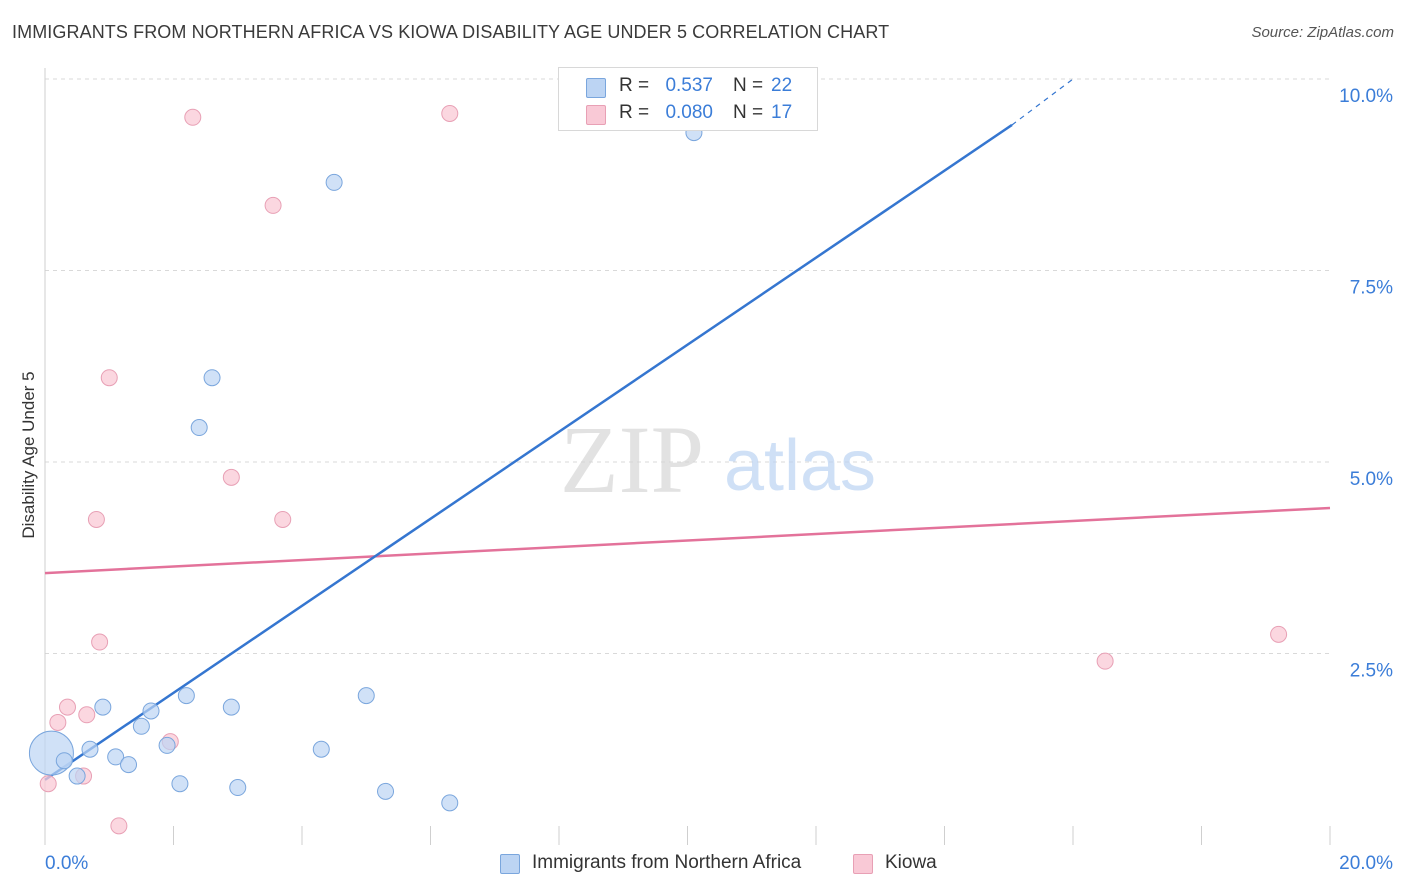 Image resolution: width=1406 pixels, height=892 pixels. Describe the element at coordinates (510, 864) in the screenshot. I see `bottom-legend-swatch-blue` at that location.